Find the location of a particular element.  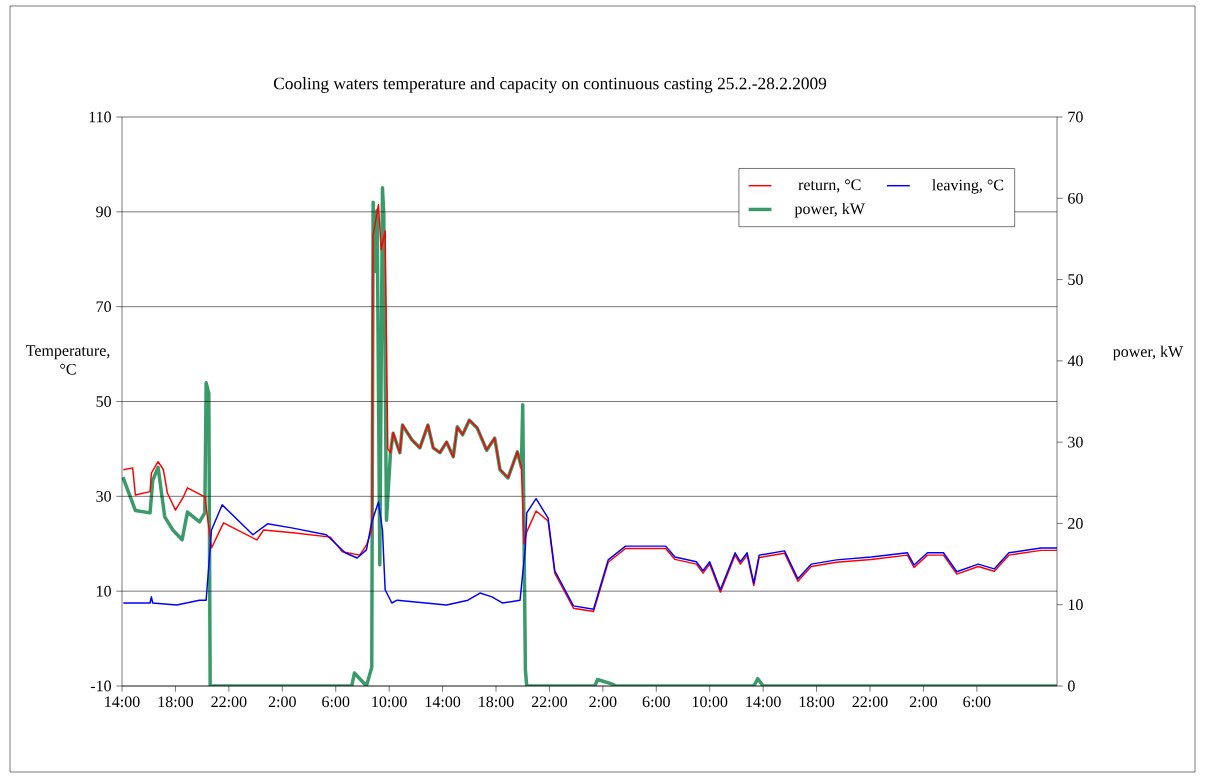

y-tick-label: 10 is located at coordinates (104, 591).